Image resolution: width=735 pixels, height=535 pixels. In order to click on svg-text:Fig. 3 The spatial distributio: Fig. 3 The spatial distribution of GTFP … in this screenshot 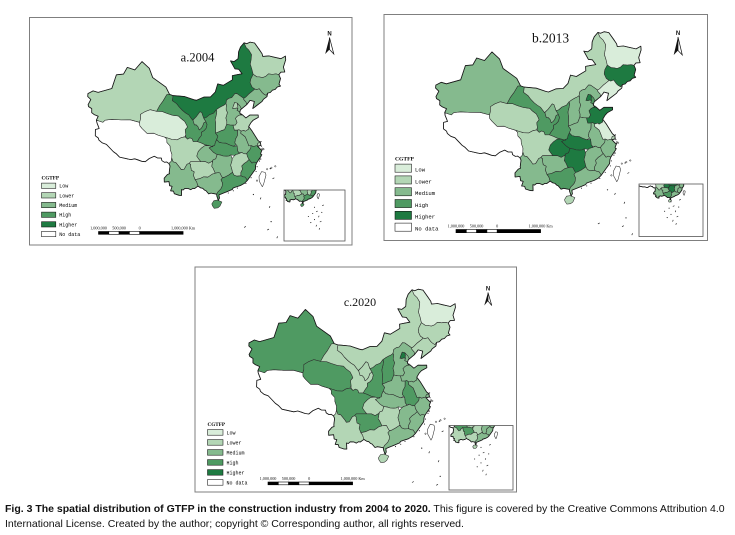, I will do `click(365, 509)`.